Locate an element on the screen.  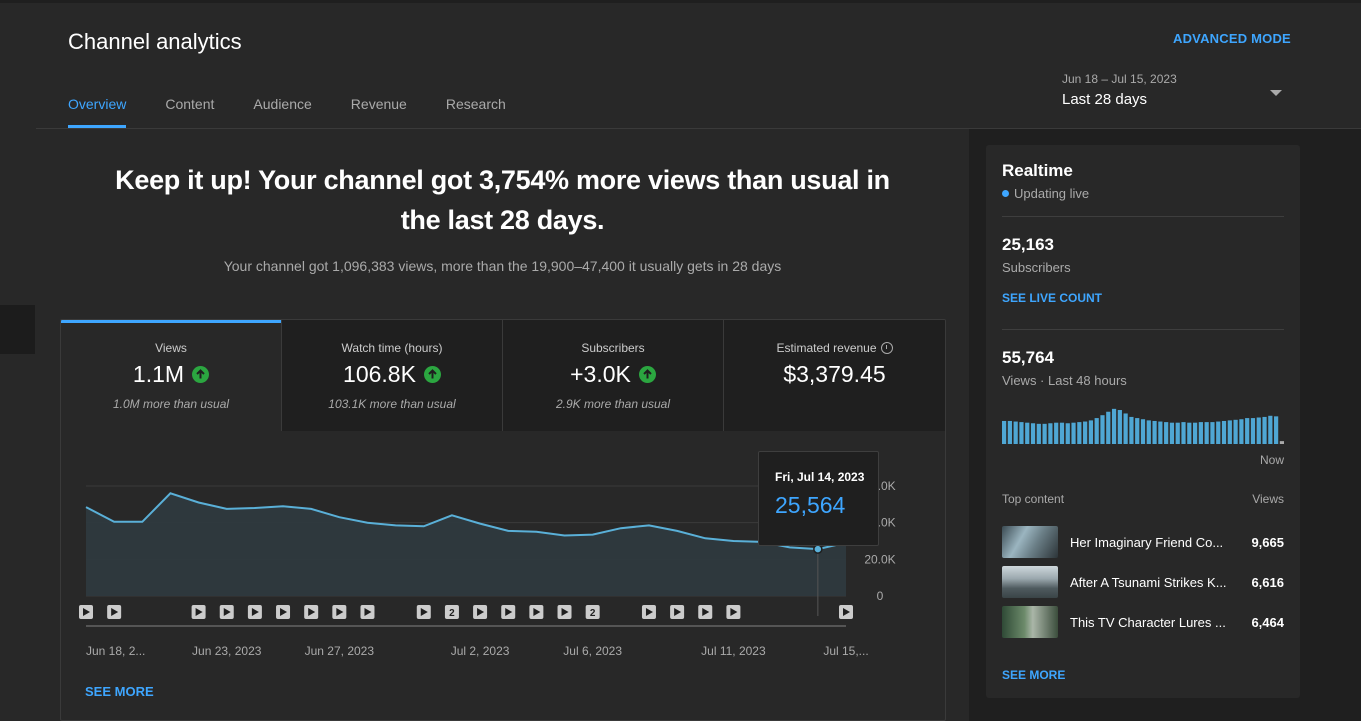
metric-label: Estimated revenue is located at coordinates (834, 348).